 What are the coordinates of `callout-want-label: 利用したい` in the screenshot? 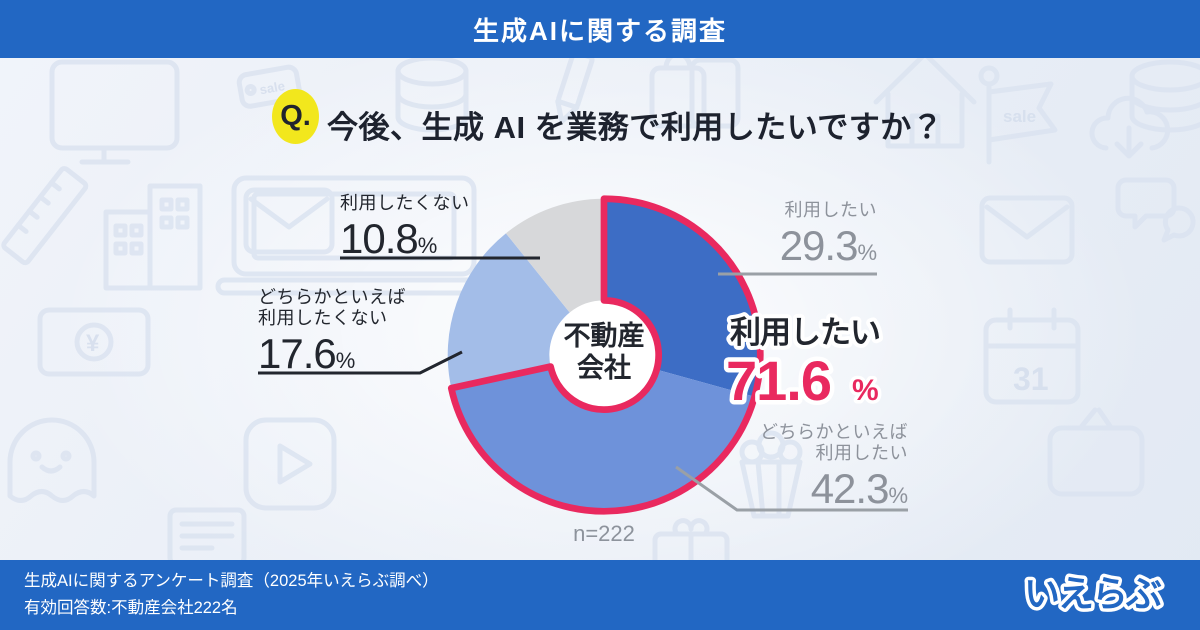 It's located at (830, 210).